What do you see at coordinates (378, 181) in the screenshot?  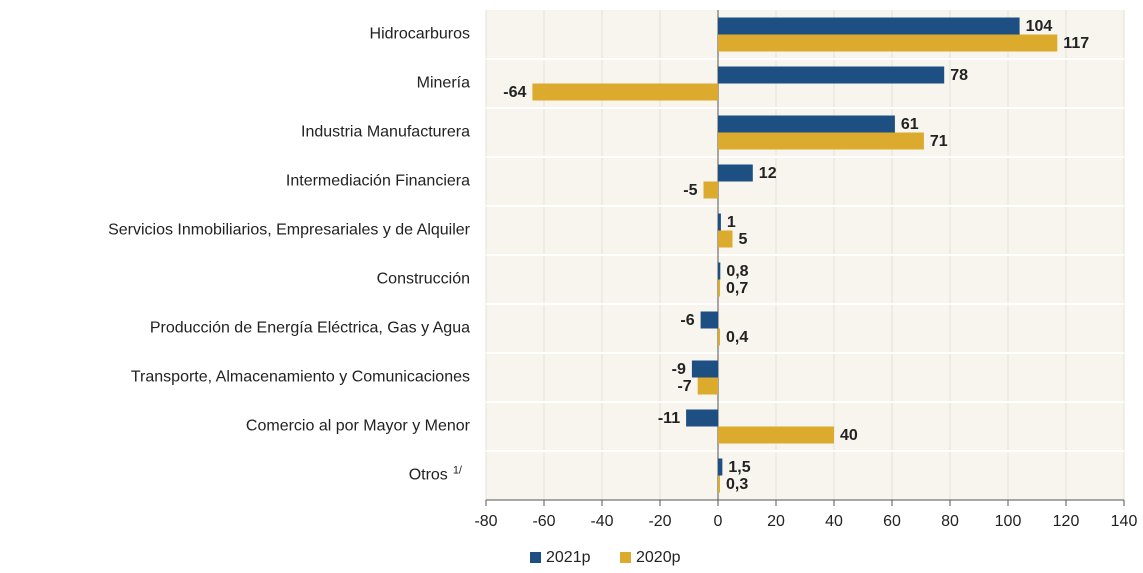 I see `y-tick-label: Intermediación Financiera` at bounding box center [378, 181].